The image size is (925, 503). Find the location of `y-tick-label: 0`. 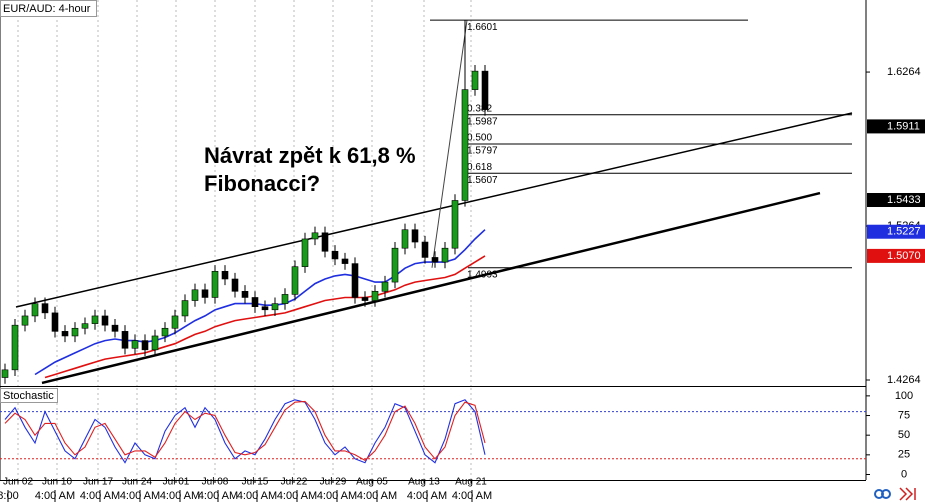

y-tick-label: 0 is located at coordinates (904, 474).